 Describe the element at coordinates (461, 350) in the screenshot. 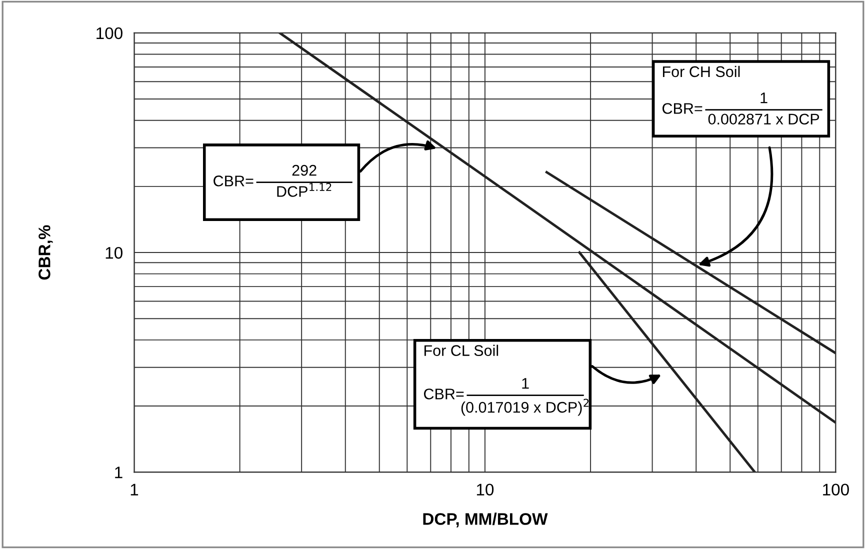

I see `annotation: For CL Soil` at that location.